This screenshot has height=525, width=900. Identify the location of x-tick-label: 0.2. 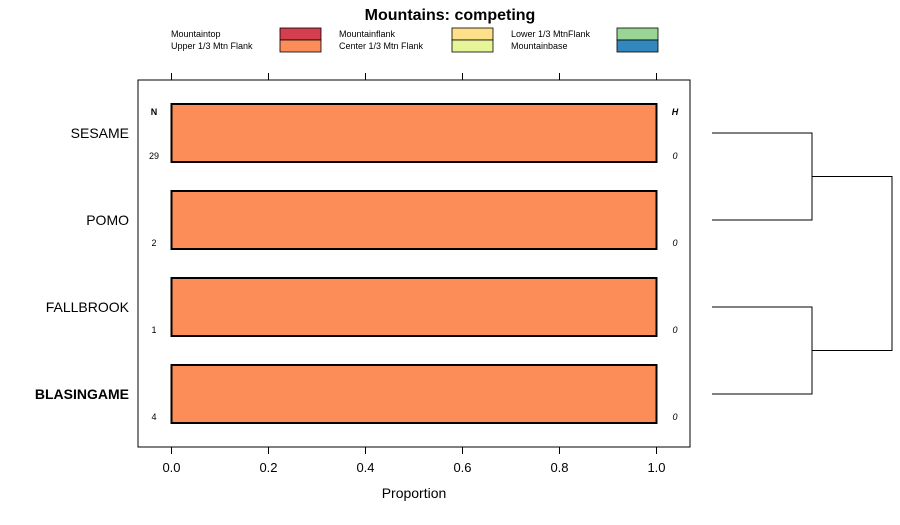
(268, 467).